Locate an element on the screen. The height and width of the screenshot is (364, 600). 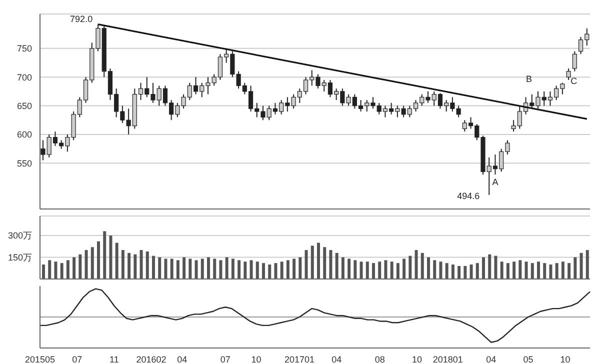
annotation: C is located at coordinates (574, 81).